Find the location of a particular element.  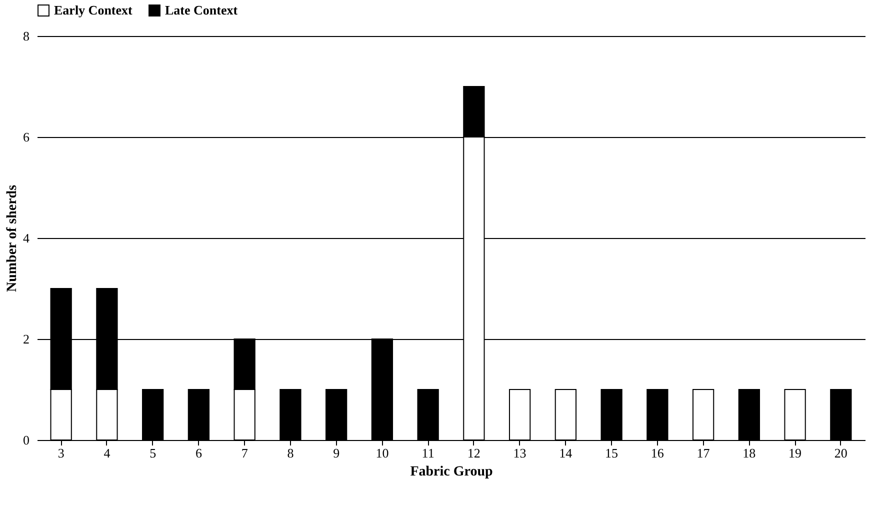

x-tick-label: 9 is located at coordinates (336, 453).